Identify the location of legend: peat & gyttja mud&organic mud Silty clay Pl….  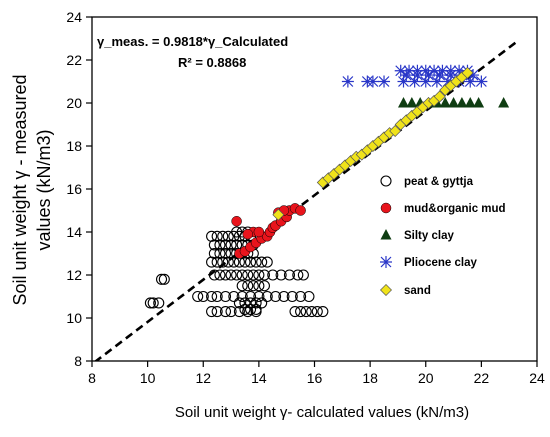
(443, 236).